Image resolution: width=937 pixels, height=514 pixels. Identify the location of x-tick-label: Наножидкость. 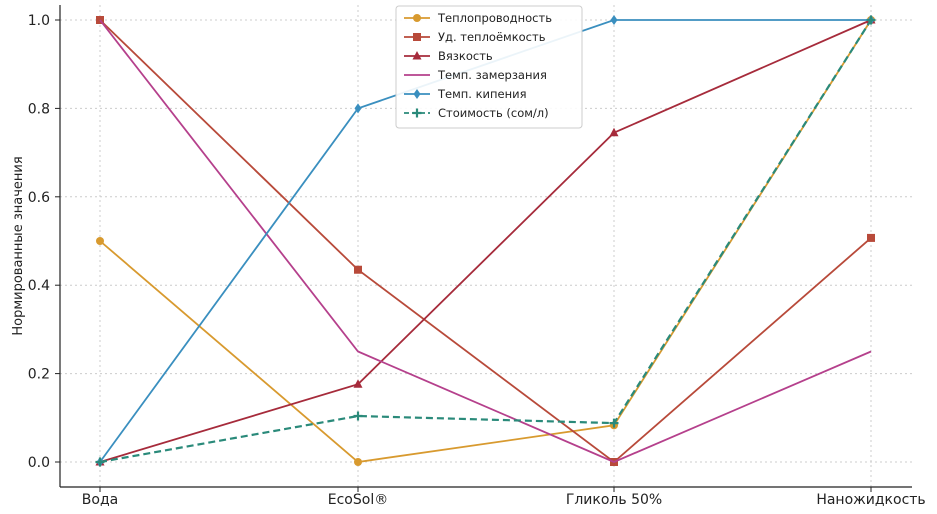
(870, 500).